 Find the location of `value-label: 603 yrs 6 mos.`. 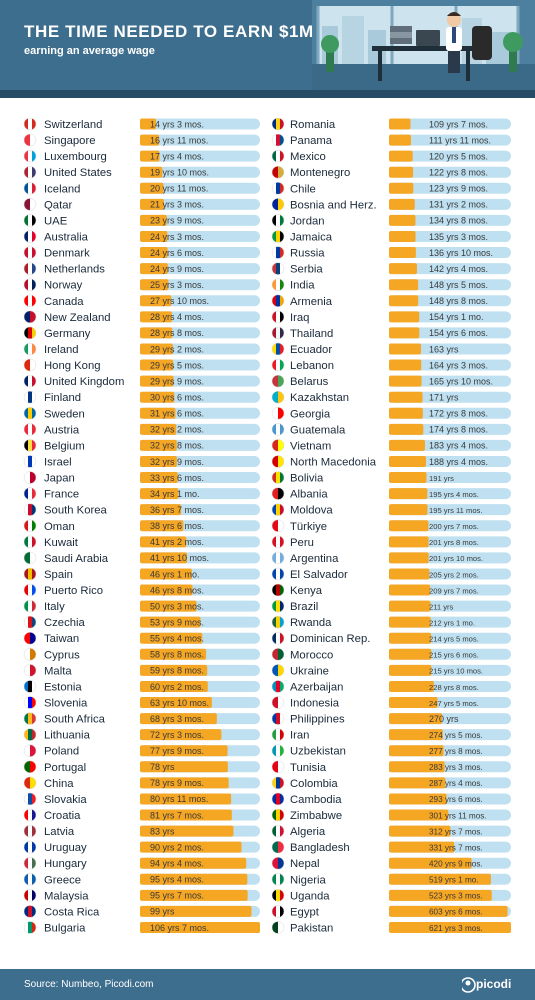

value-label: 603 yrs 6 mos. is located at coordinates (456, 912).